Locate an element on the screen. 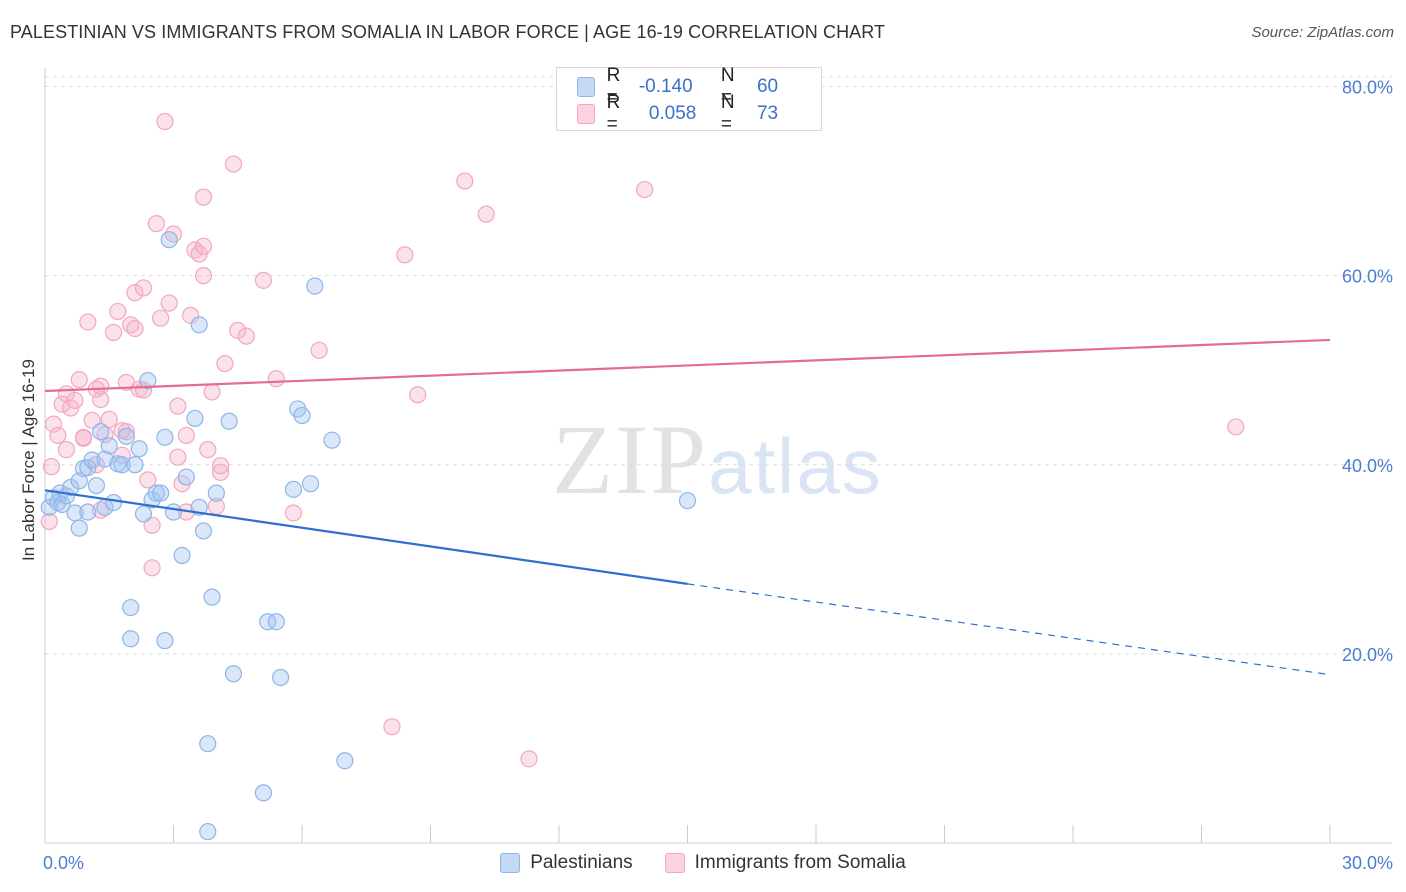 Image resolution: width=1406 pixels, height=892 pixels. legend-label-palestinians: Palestinians is located at coordinates (581, 862).